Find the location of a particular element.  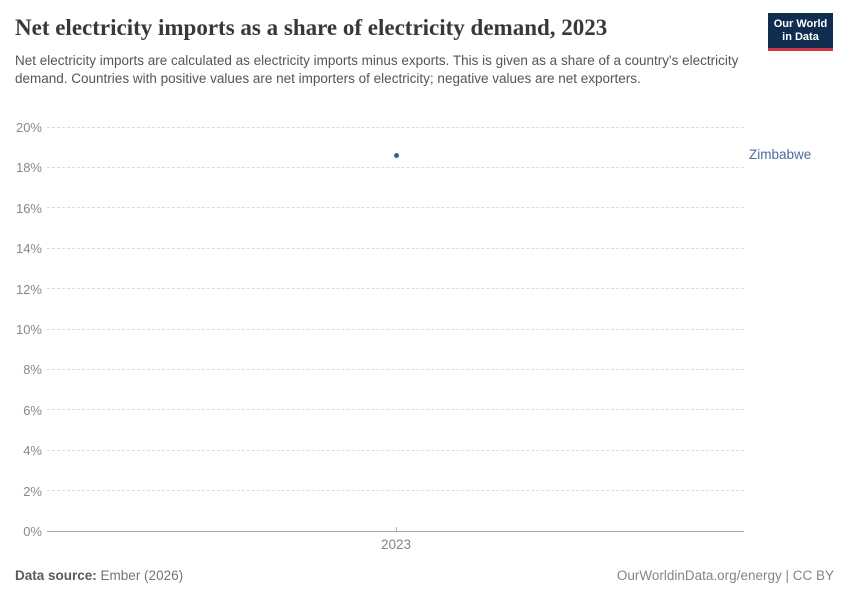

y-axis-tick-label: 2% is located at coordinates (32, 491).